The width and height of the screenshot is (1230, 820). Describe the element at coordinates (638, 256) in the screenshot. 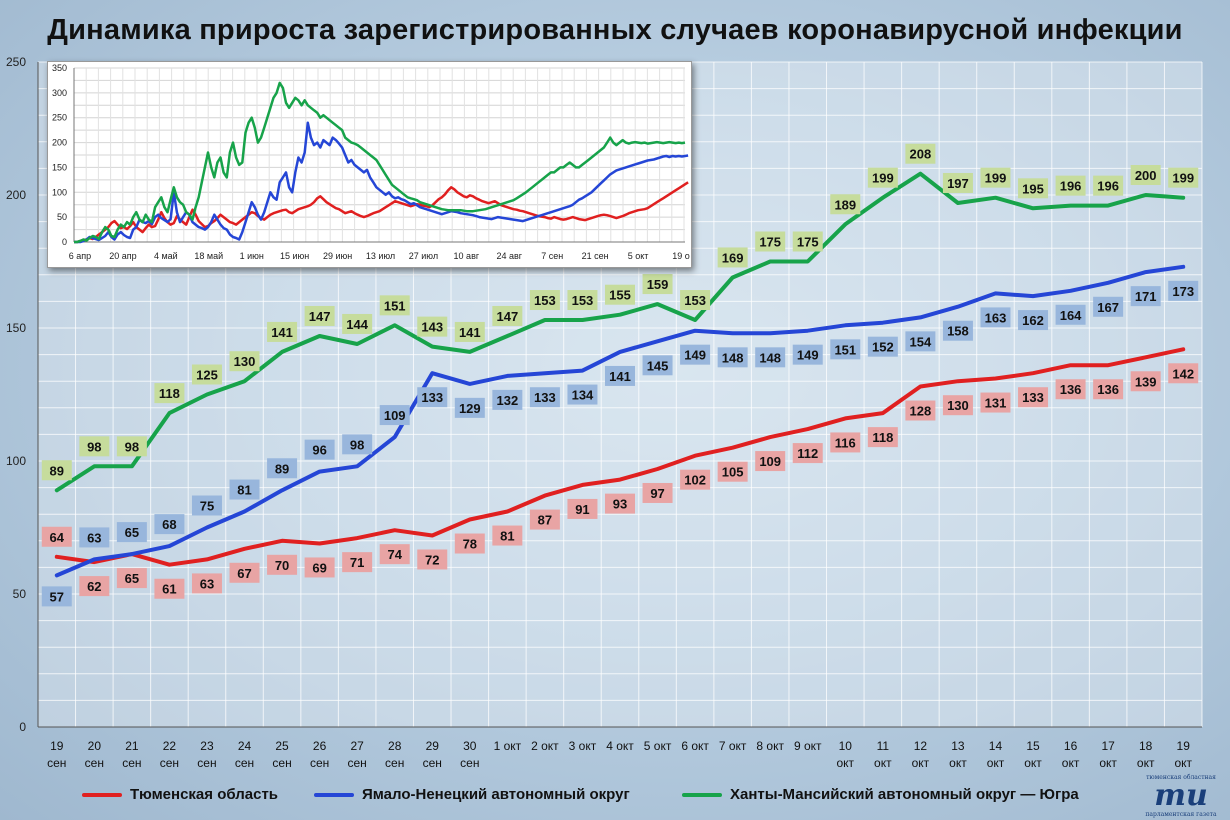

I see `inset-x-tick-label: 5 окт` at that location.